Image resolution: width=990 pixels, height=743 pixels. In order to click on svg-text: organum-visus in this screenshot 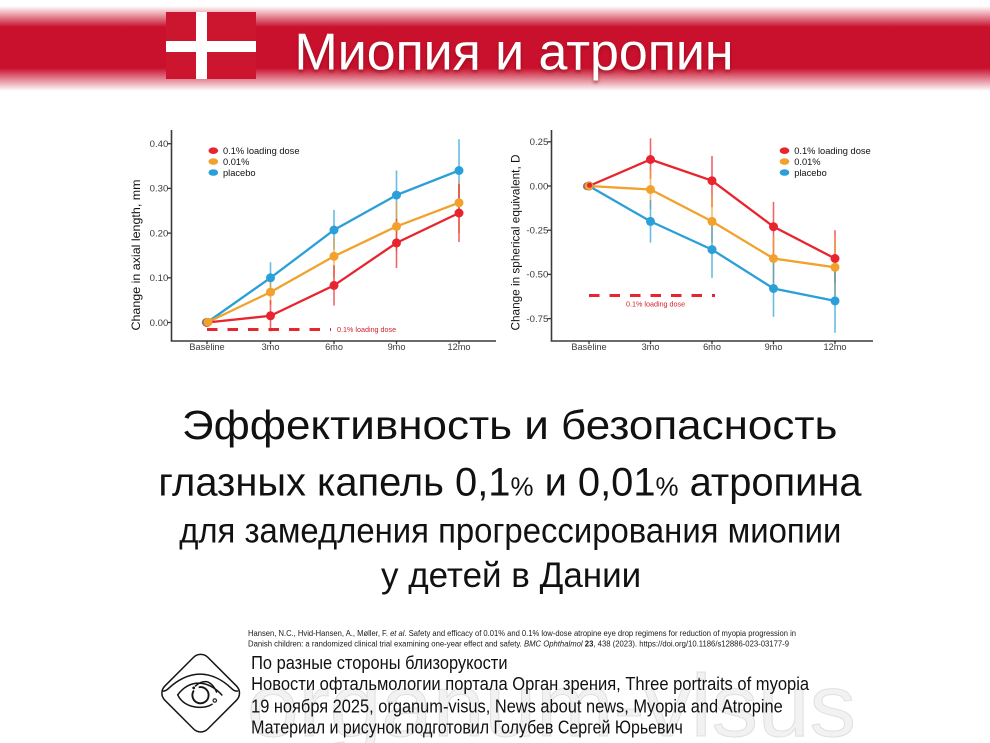, I will do `click(551, 699)`.